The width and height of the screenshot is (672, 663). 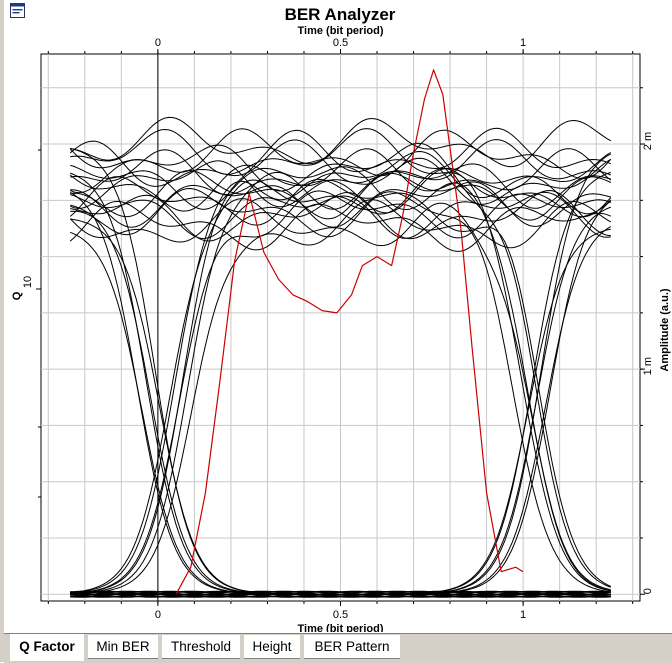 What do you see at coordinates (17, 10) in the screenshot?
I see `app-window-icon` at bounding box center [17, 10].